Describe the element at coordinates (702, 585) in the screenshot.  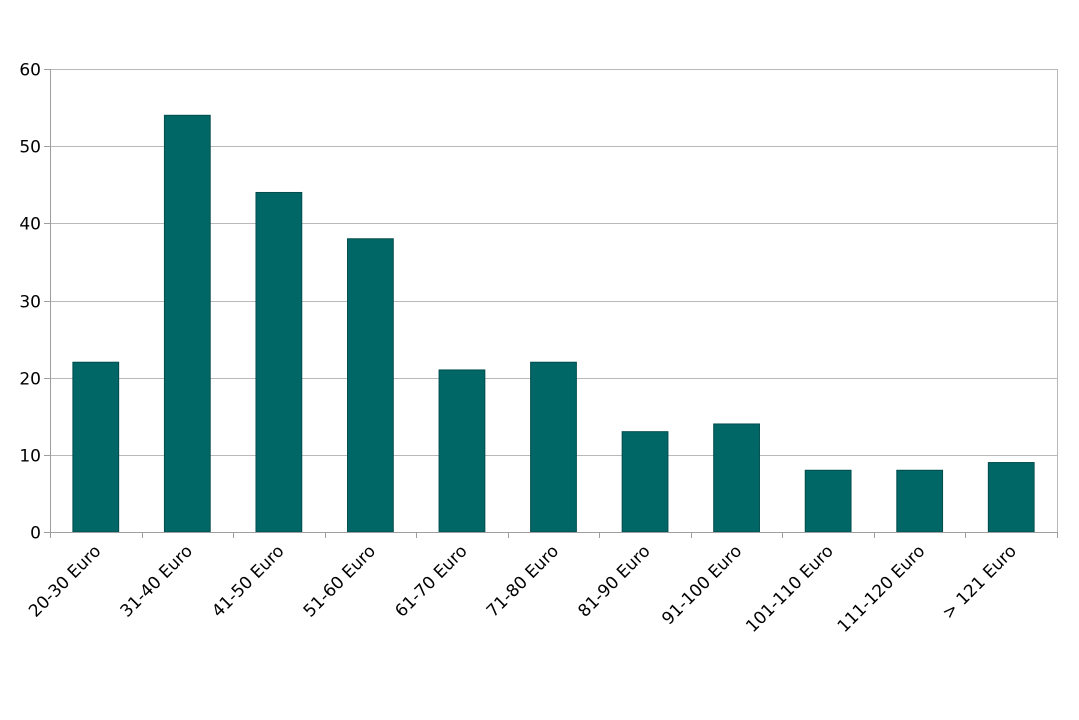
I see `x-tick-label: 91-100 Euro` at that location.